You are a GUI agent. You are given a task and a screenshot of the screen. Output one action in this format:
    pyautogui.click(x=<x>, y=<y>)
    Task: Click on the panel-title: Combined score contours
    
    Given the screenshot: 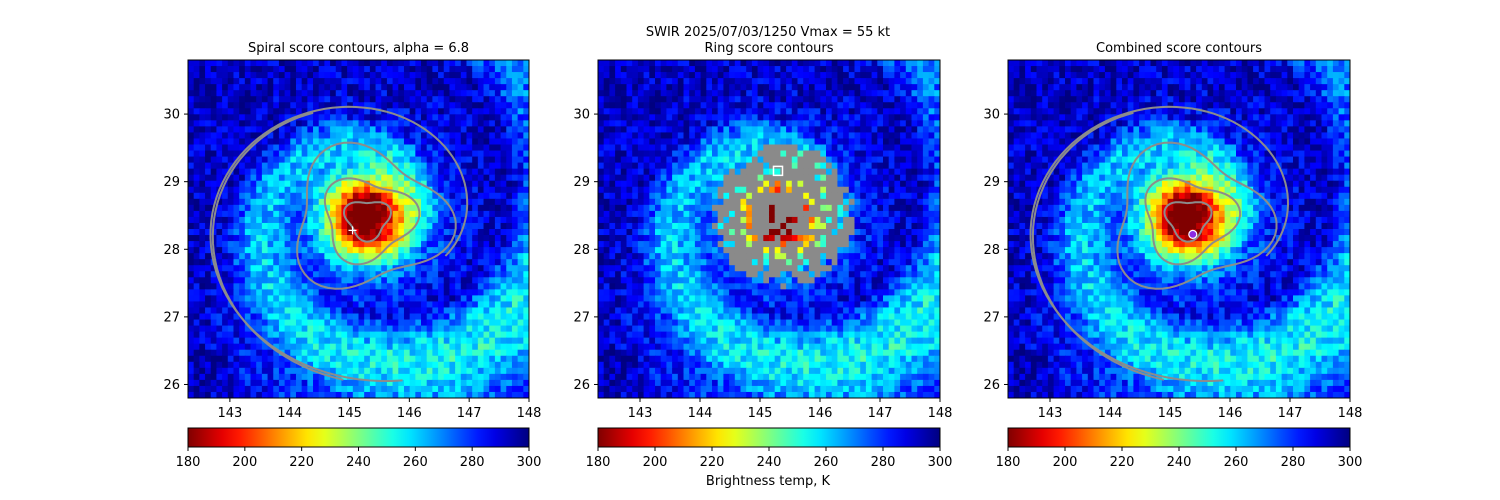 What is the action you would take?
    pyautogui.click(x=1179, y=48)
    